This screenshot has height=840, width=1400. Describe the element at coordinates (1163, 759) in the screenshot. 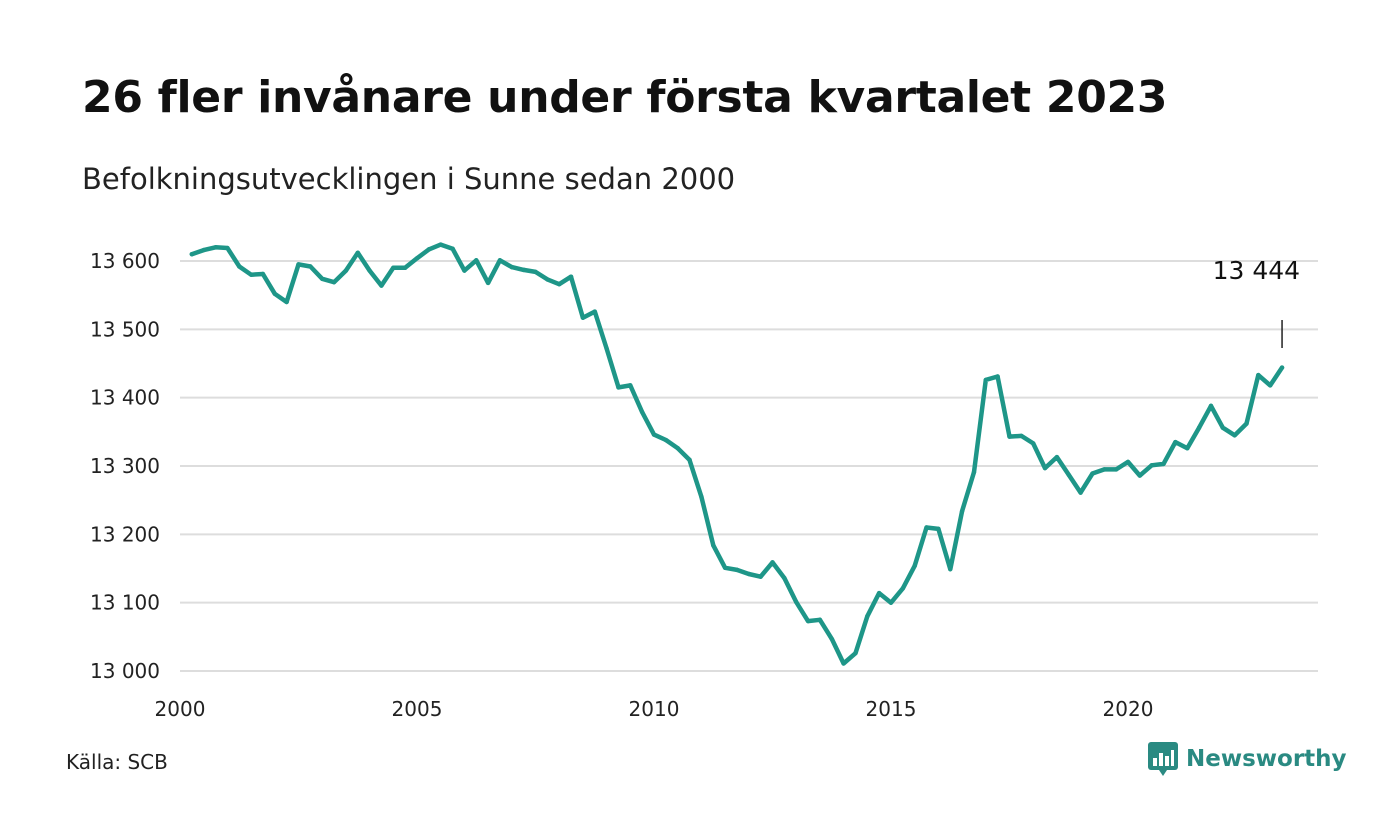

I see `newsworthy-logo-icon` at that location.